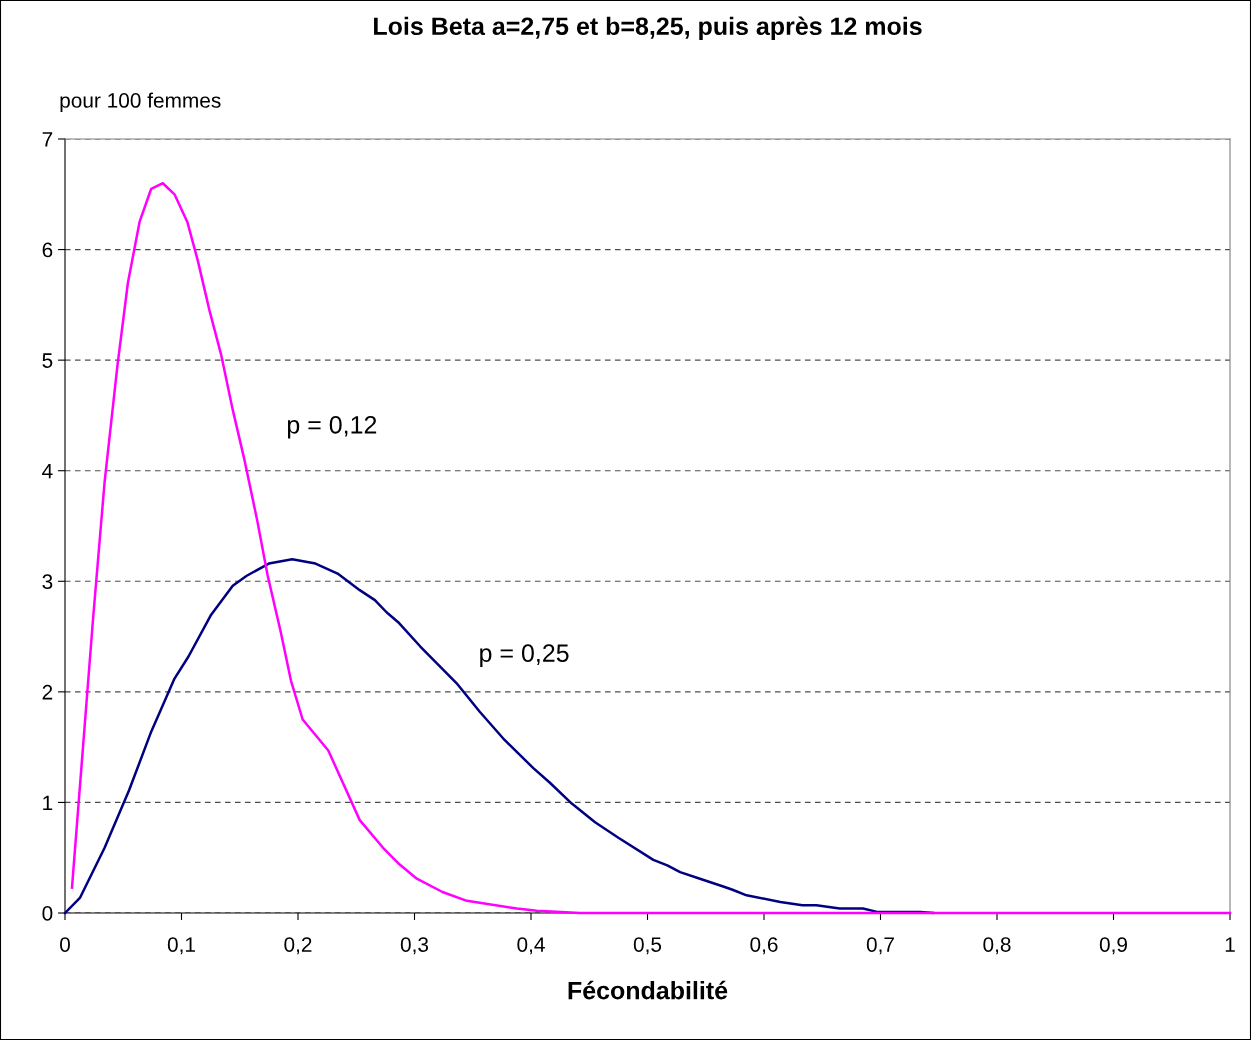 The height and width of the screenshot is (1040, 1251). Describe the element at coordinates (47, 360) in the screenshot. I see `y-tick-label: 5` at that location.